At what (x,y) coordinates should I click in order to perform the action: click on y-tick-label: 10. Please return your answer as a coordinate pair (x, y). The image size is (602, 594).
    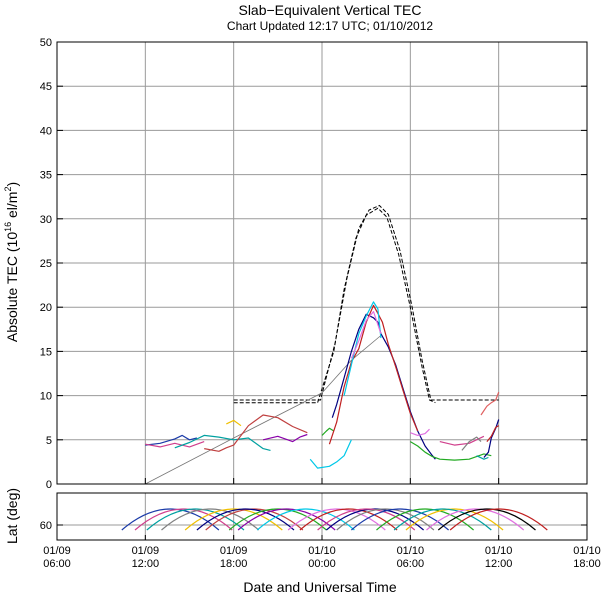
    Looking at the image, I should click on (46, 397).